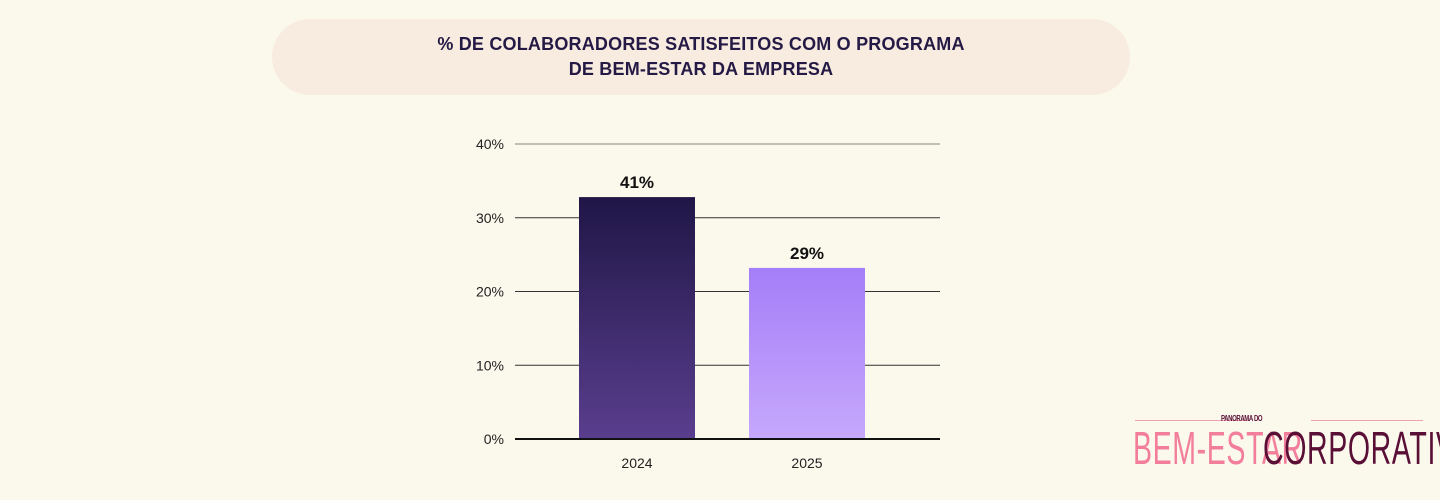 The image size is (1440, 500). I want to click on x-tick-label: 2024, so click(636, 463).